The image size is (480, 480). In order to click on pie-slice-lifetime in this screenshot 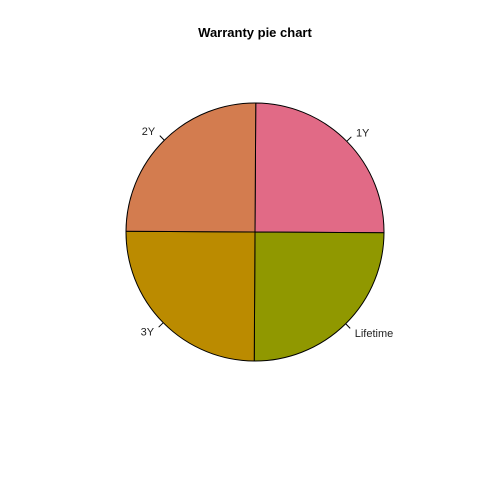, I will do `click(319, 296)`.